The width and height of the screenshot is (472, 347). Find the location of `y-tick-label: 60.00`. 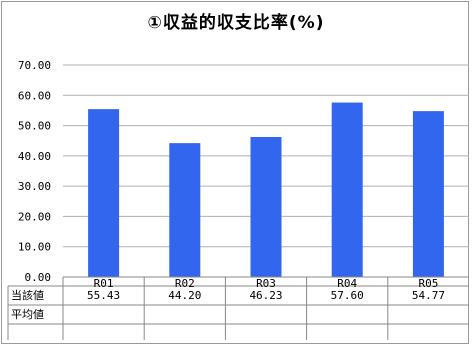

y-tick-label: 60.00 is located at coordinates (34, 95).